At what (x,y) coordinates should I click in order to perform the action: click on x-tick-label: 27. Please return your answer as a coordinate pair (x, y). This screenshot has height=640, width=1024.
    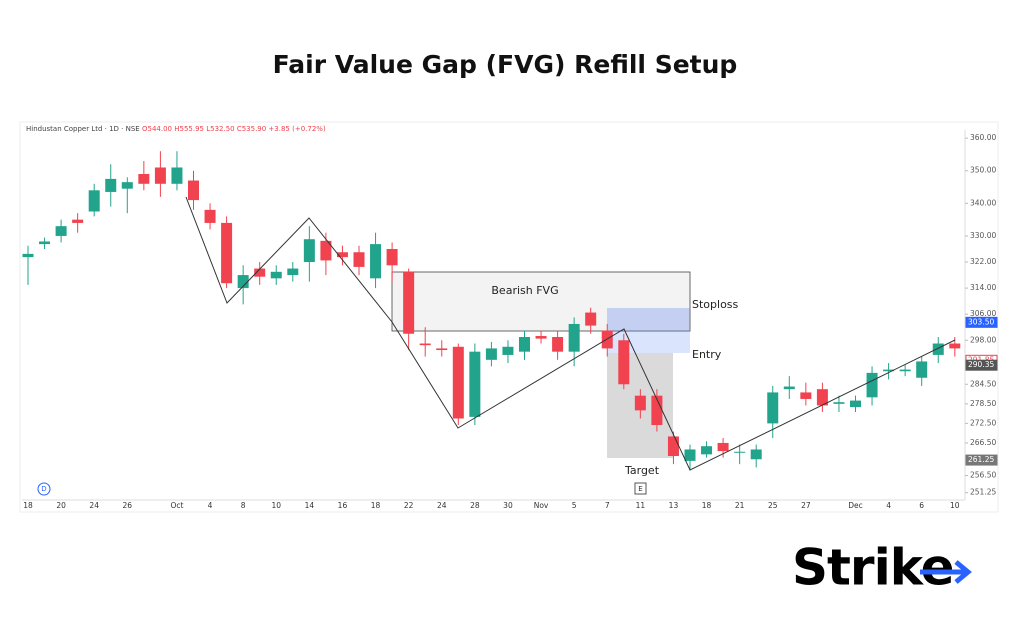
    Looking at the image, I should click on (806, 505).